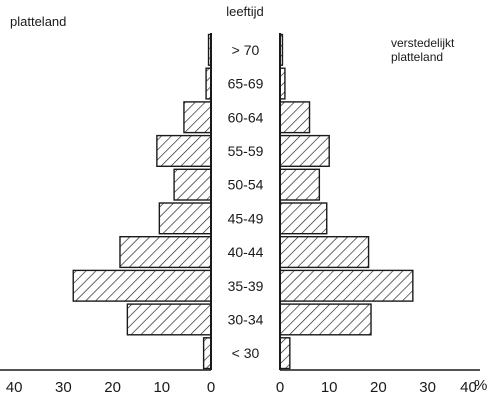 Image resolution: width=501 pixels, height=402 pixels. Describe the element at coordinates (423, 43) in the screenshot. I see `right-panel-label-line1: verstedelijkt` at that location.